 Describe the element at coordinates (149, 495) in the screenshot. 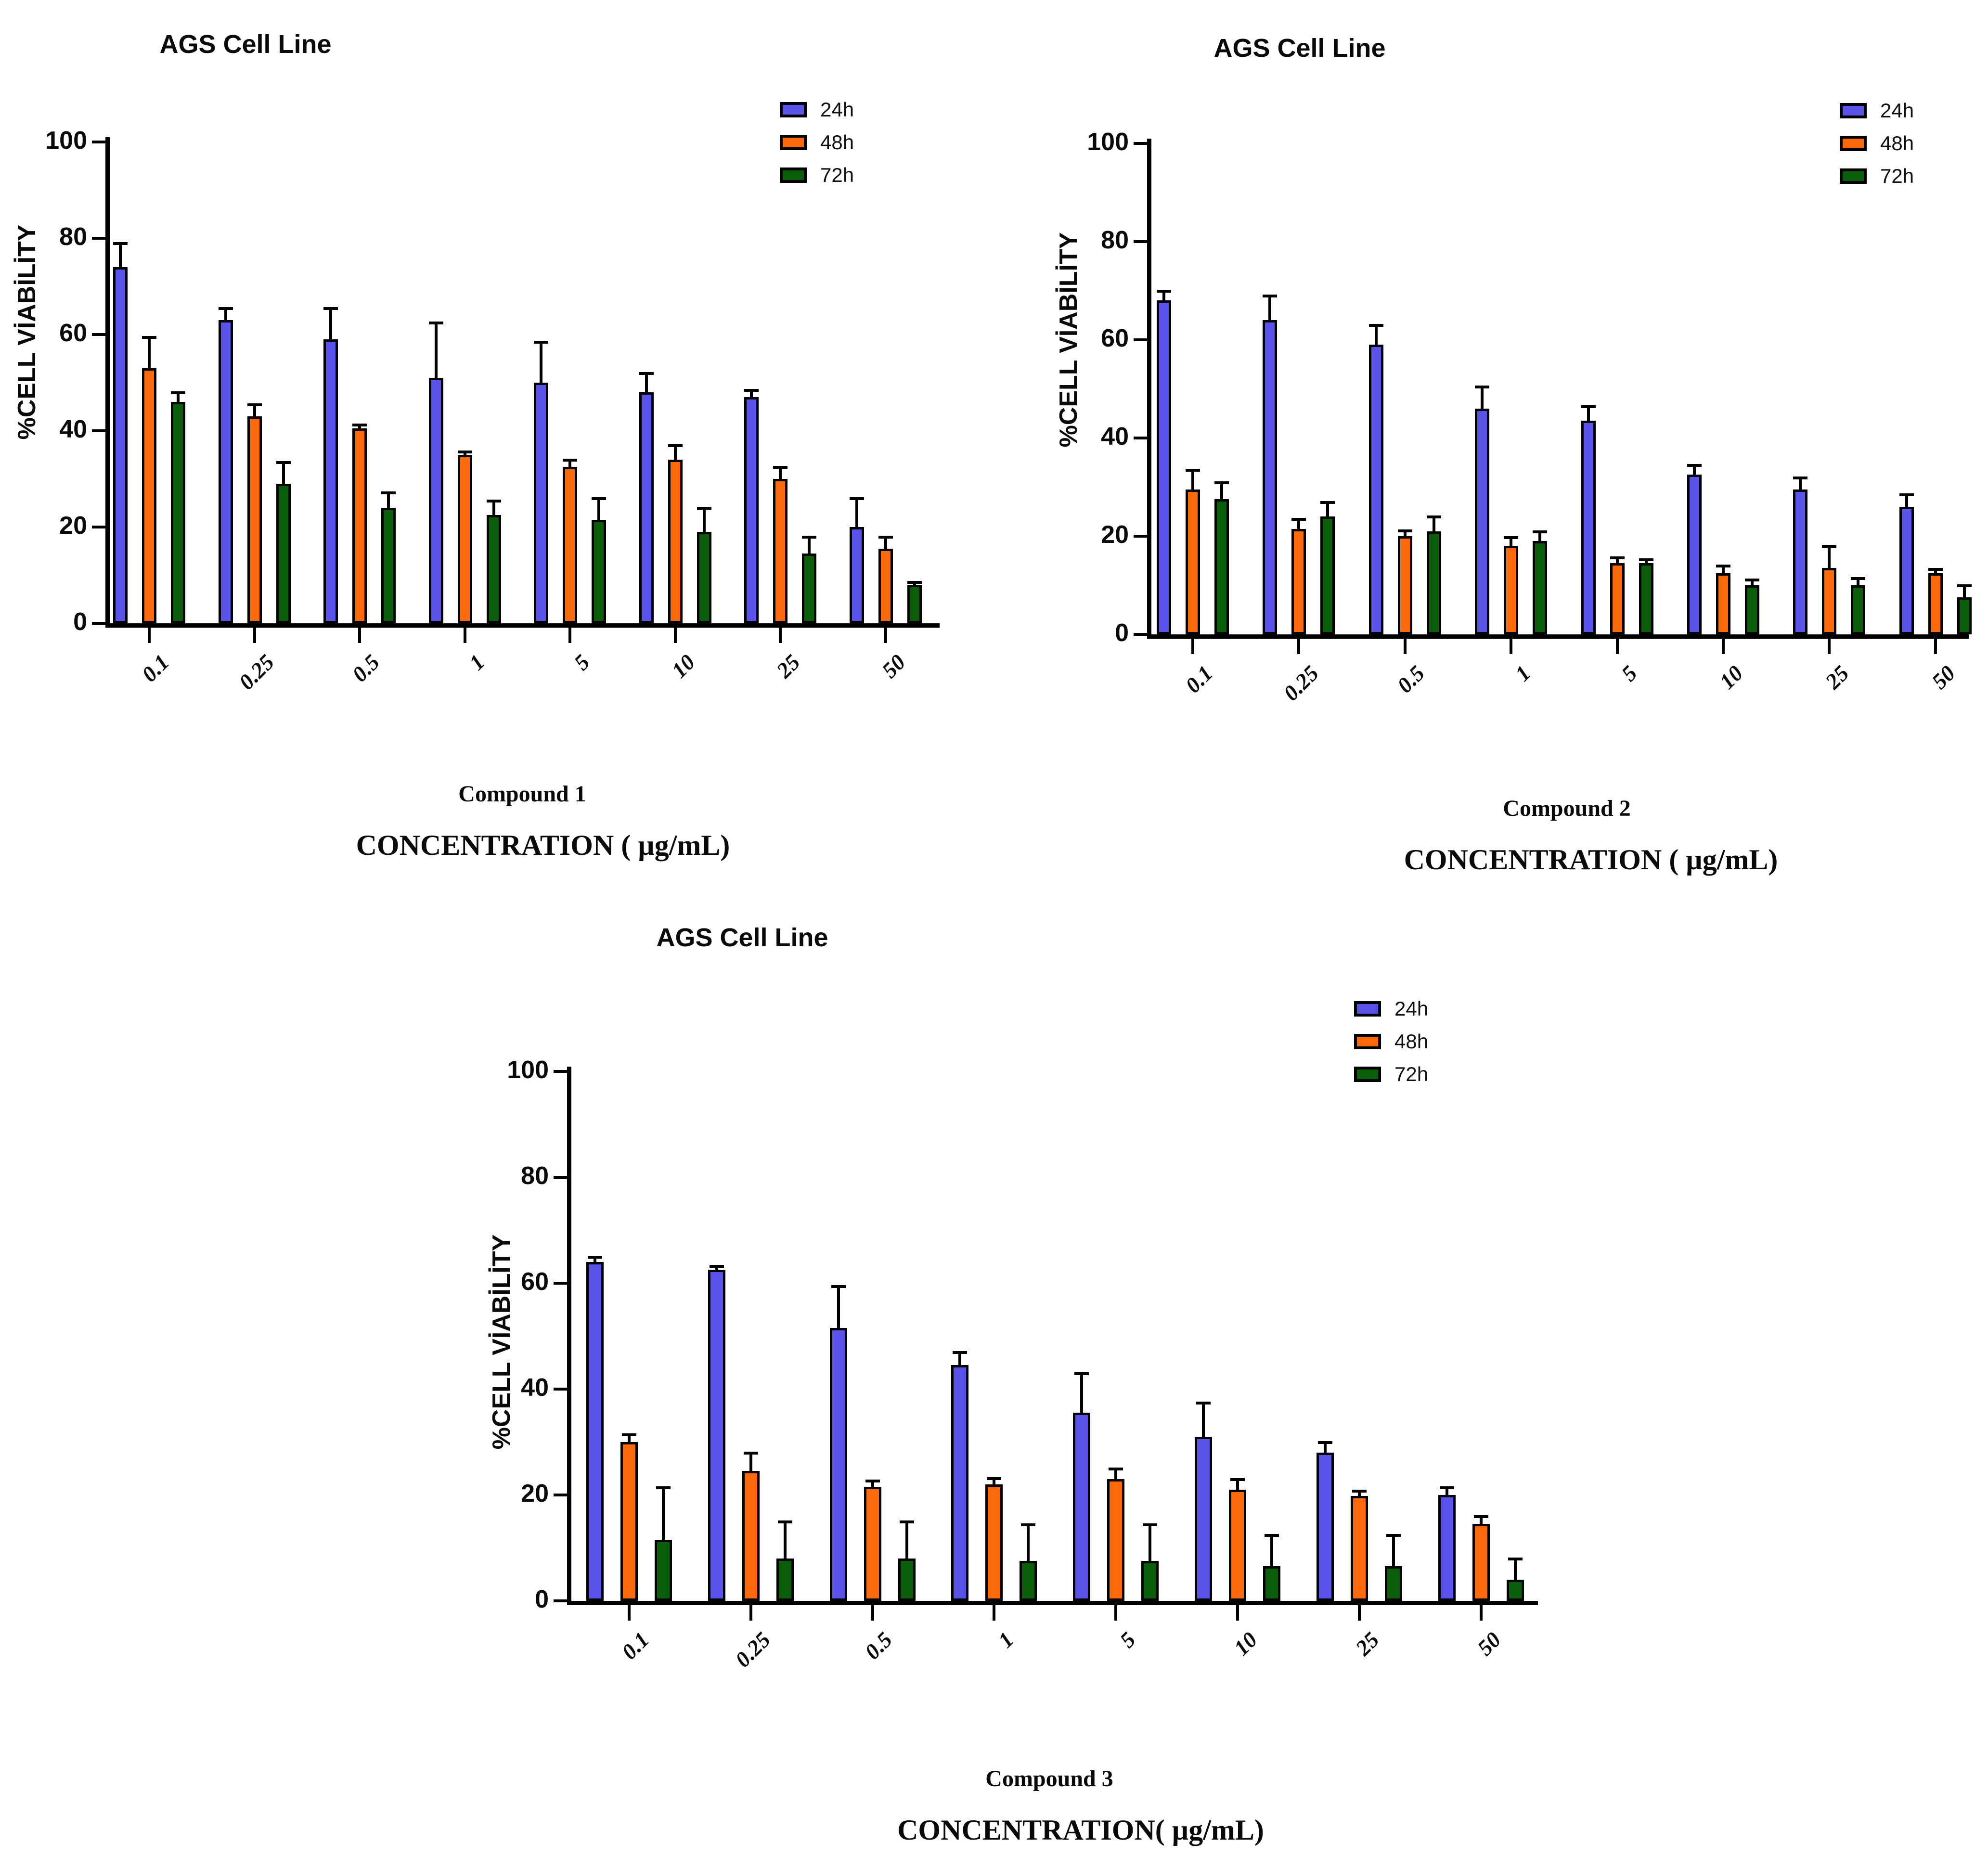

I see `bar-48h-0.1` at that location.